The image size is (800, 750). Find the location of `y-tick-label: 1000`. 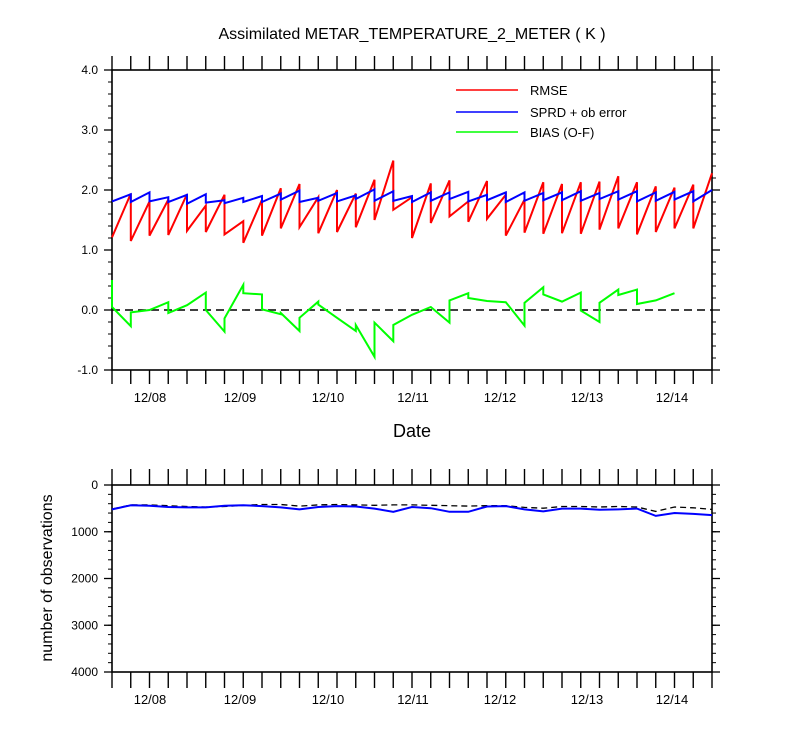

y-tick-label: 1000 is located at coordinates (84, 532).